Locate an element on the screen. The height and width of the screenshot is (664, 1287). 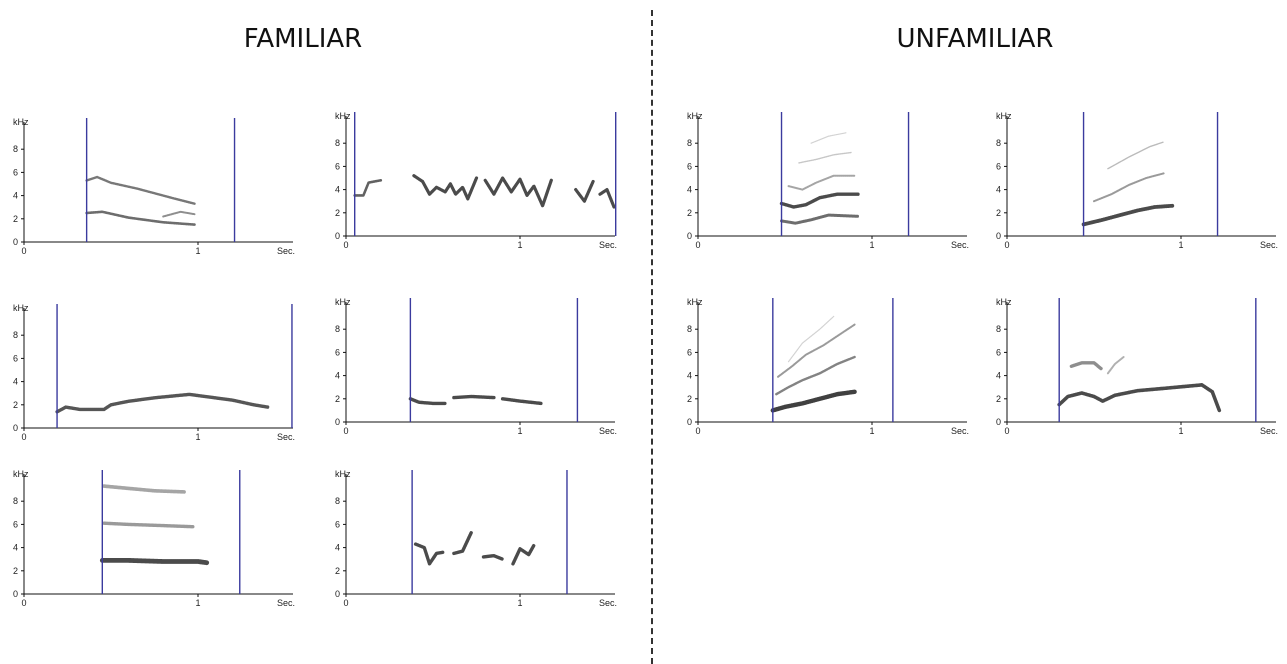
familiar-heading: FAMILIAR is located at coordinates (303, 39).